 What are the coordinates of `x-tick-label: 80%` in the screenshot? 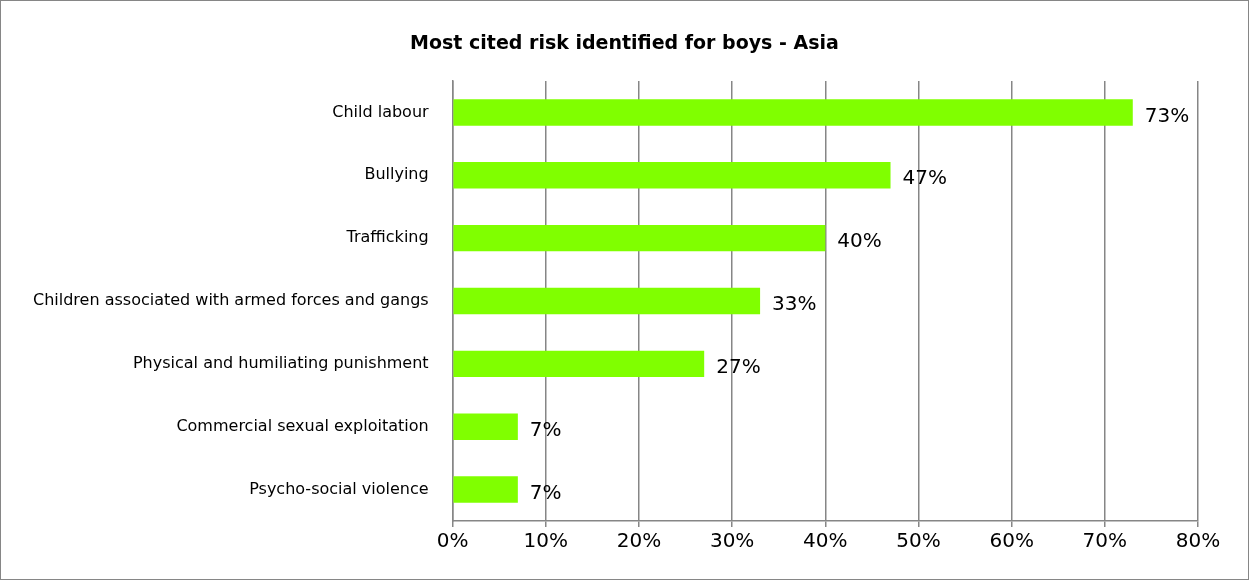 It's located at (1198, 540).